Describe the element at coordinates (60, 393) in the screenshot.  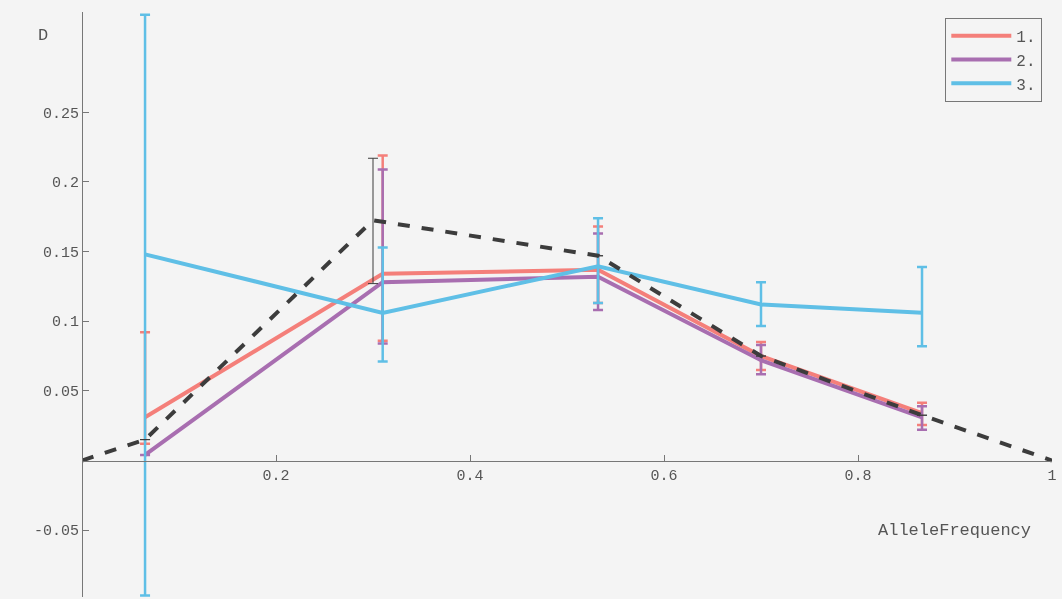
I see `y-tick-label: 0.05` at that location.